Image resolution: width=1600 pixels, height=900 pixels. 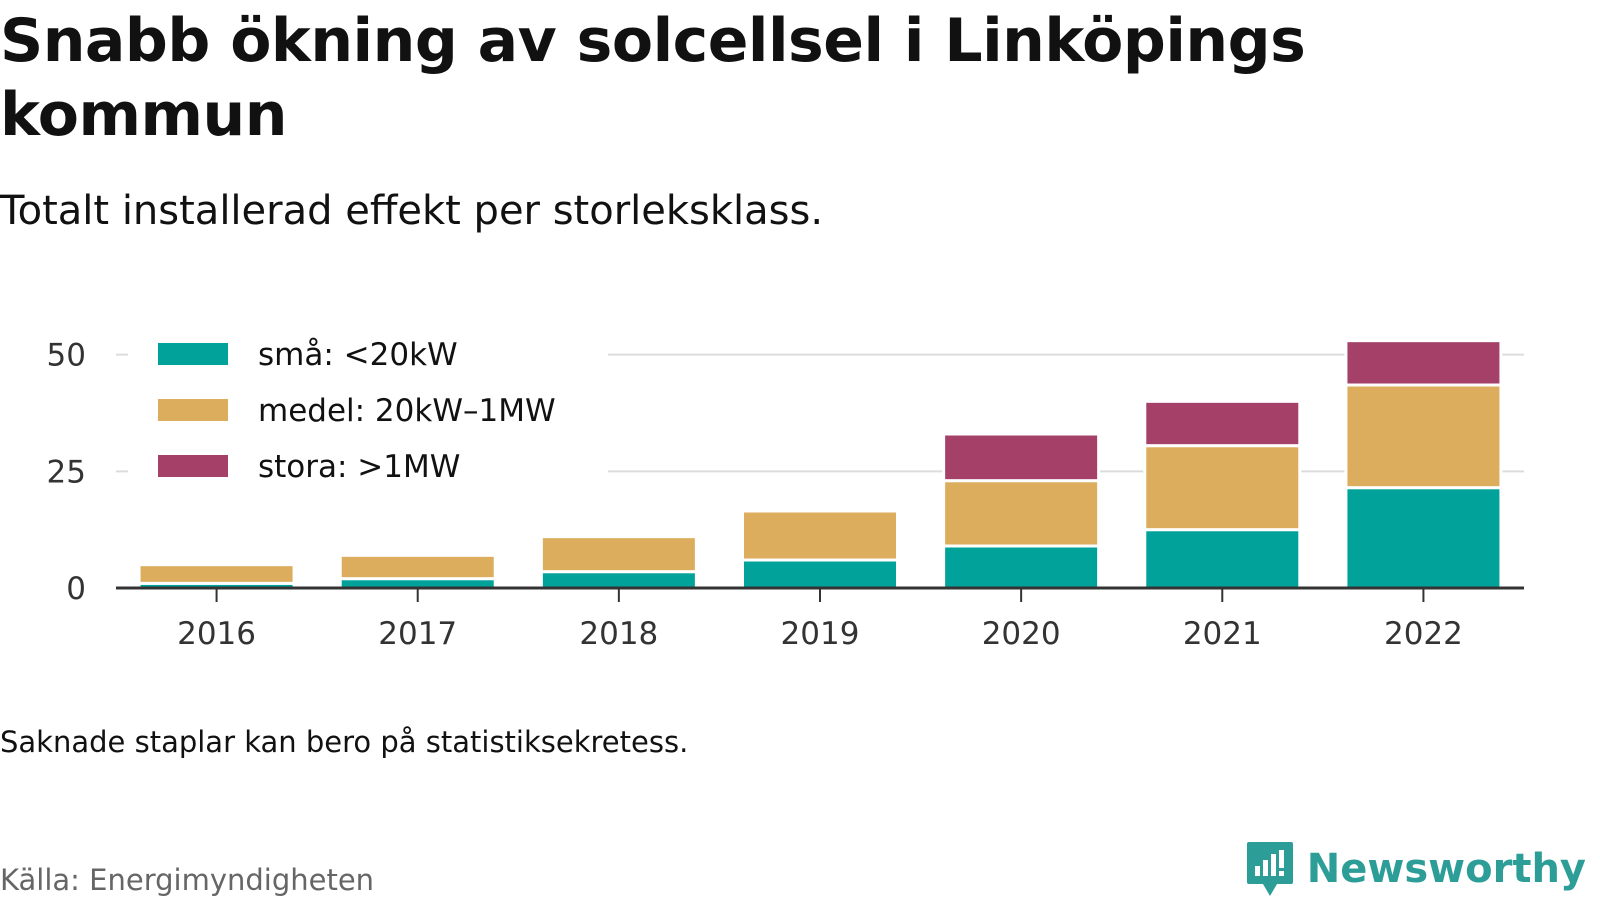 I want to click on source-text: Källa: Energimyndigheten, so click(x=187, y=880).